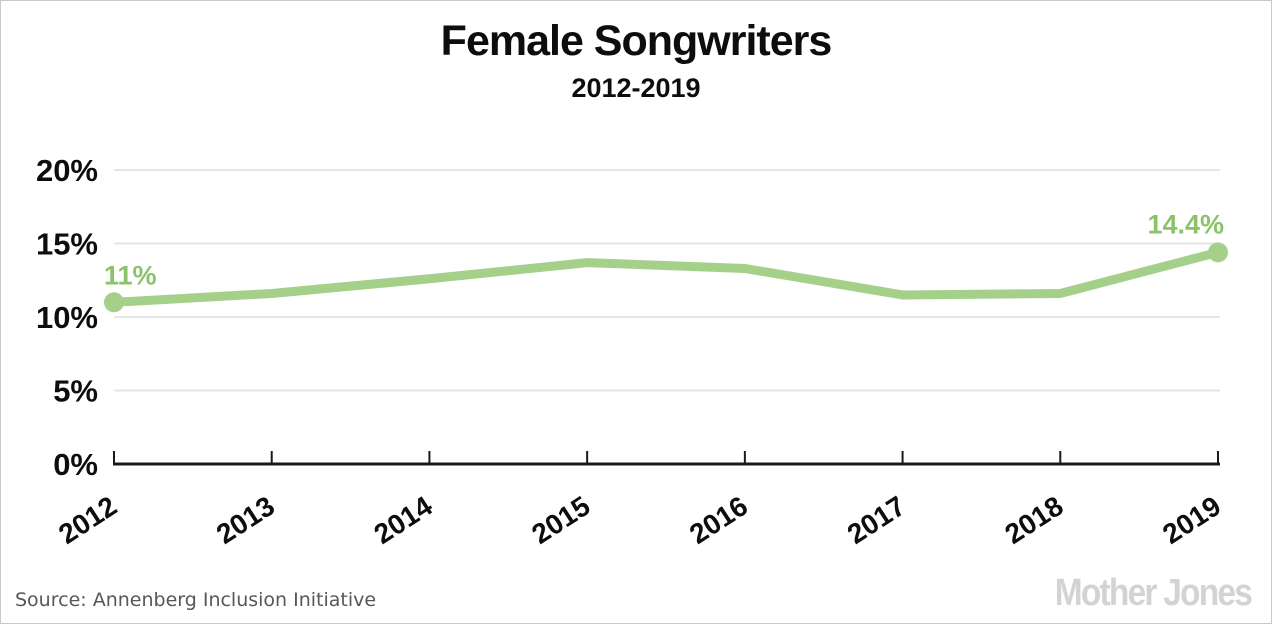  What do you see at coordinates (67, 244) in the screenshot?
I see `y-axis-label-15%: 15%` at bounding box center [67, 244].